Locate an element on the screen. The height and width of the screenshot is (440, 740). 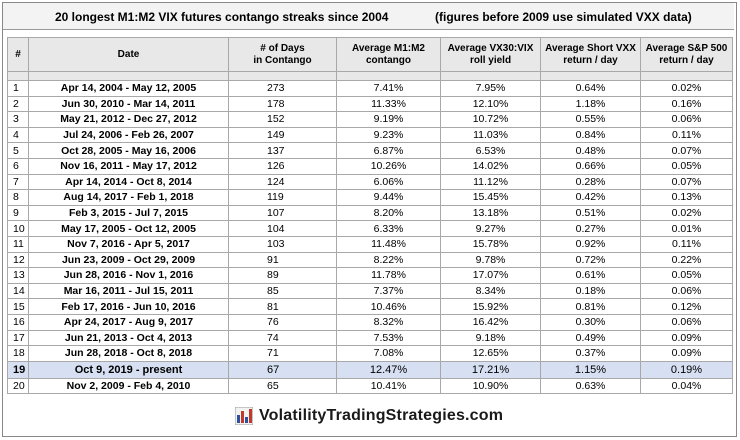
short-vxx-cell: 0.42% is located at coordinates (590, 197).